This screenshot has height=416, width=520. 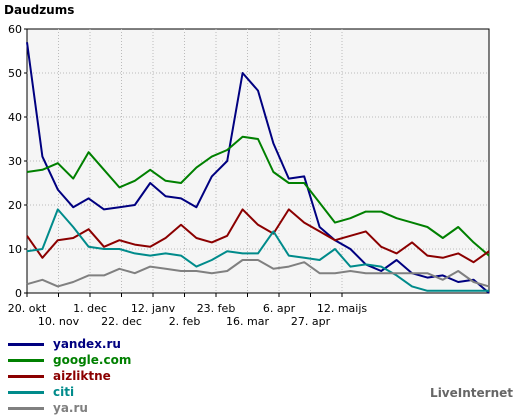 What do you see at coordinates (15, 161) in the screenshot?
I see `y-tick-label: 30` at bounding box center [15, 161].